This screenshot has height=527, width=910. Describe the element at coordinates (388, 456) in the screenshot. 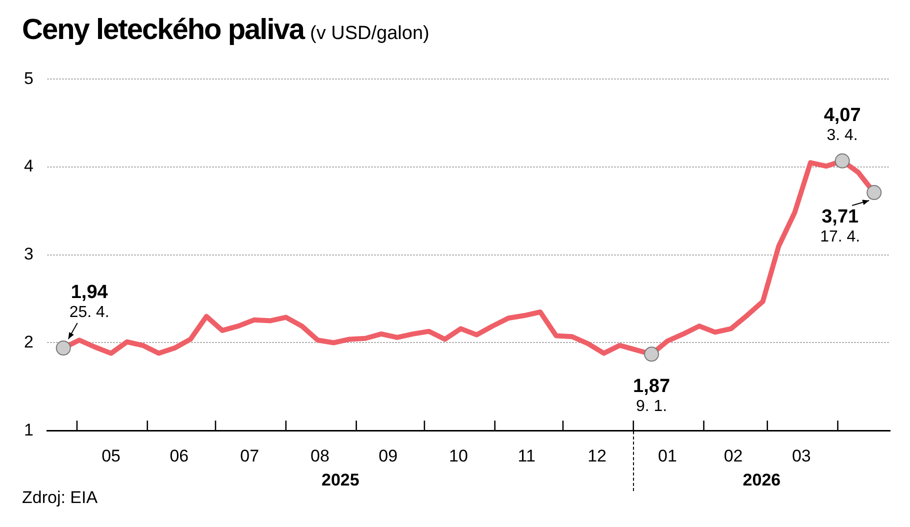

I see `x-tick-label: 09` at that location.